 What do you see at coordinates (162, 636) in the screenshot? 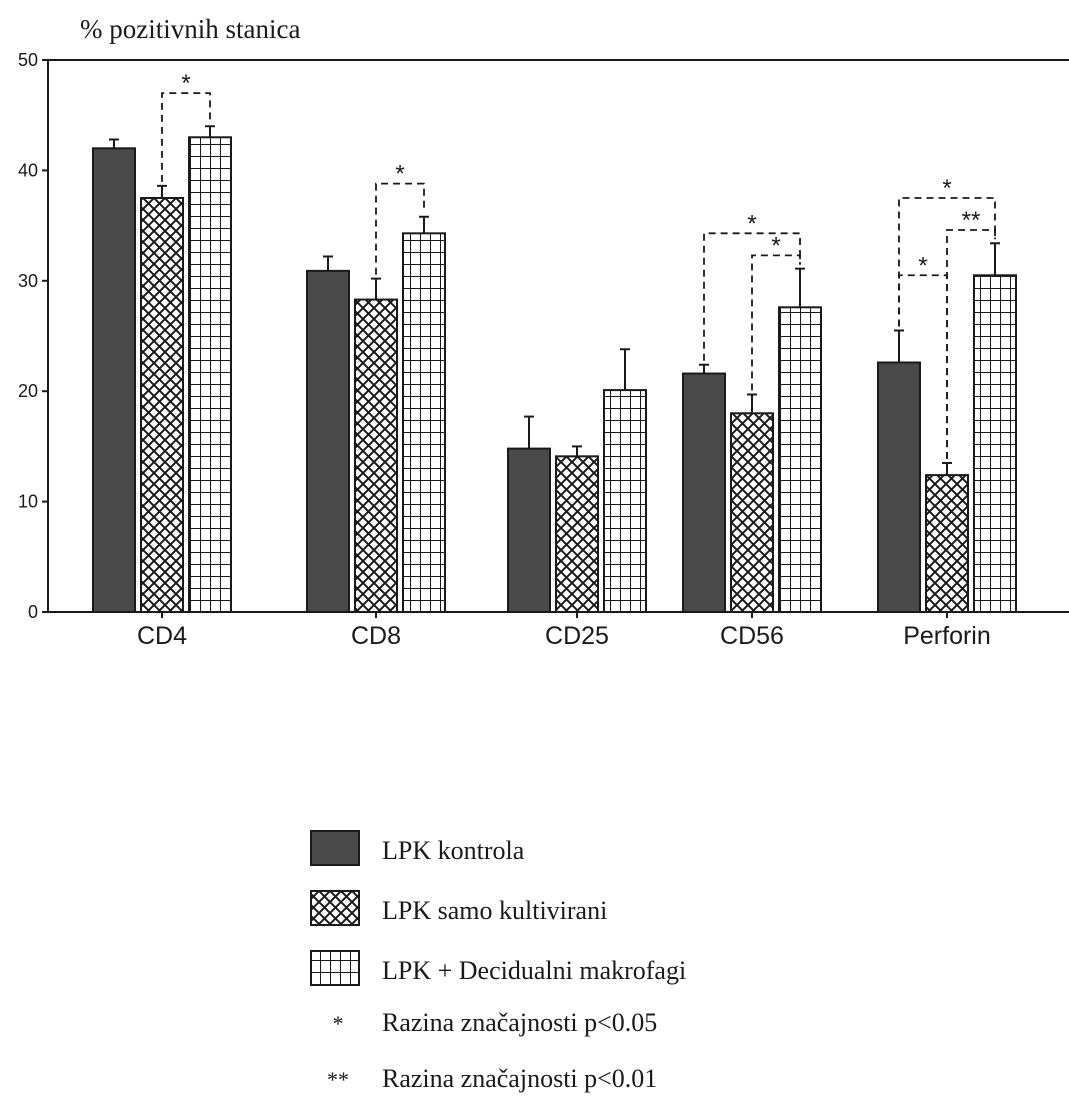
I see `x-tick-label: CD4` at bounding box center [162, 636].